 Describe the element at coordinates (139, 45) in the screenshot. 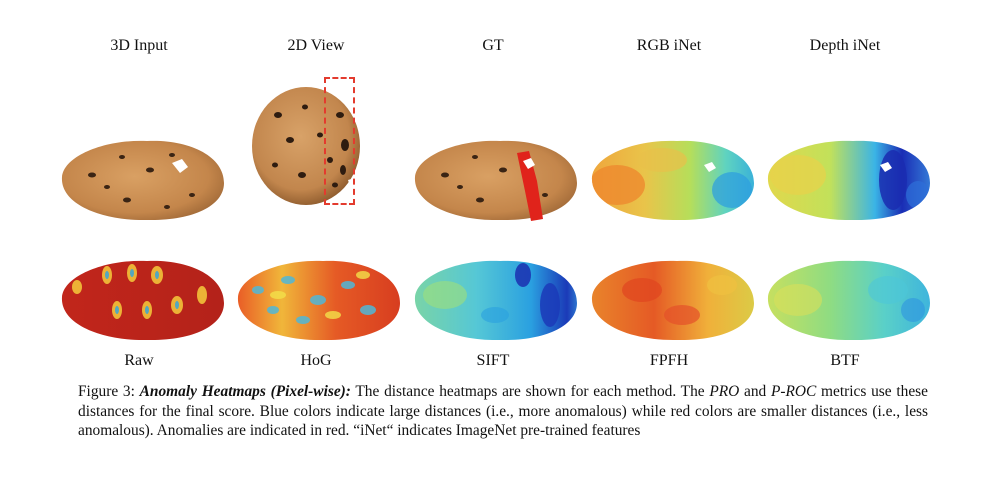

I see `label-3d-input: 3D Input` at that location.